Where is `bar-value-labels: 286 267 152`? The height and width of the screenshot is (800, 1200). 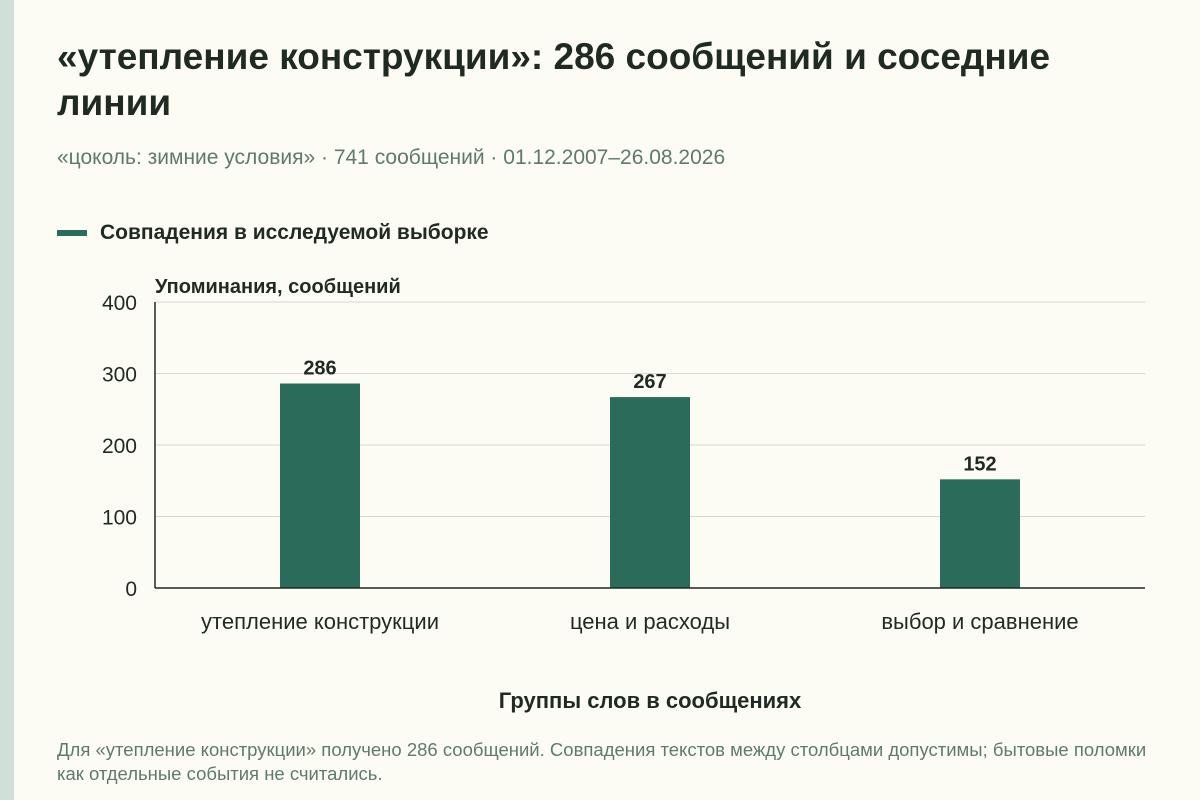 bar-value-labels: 286 267 152 is located at coordinates (649, 417).